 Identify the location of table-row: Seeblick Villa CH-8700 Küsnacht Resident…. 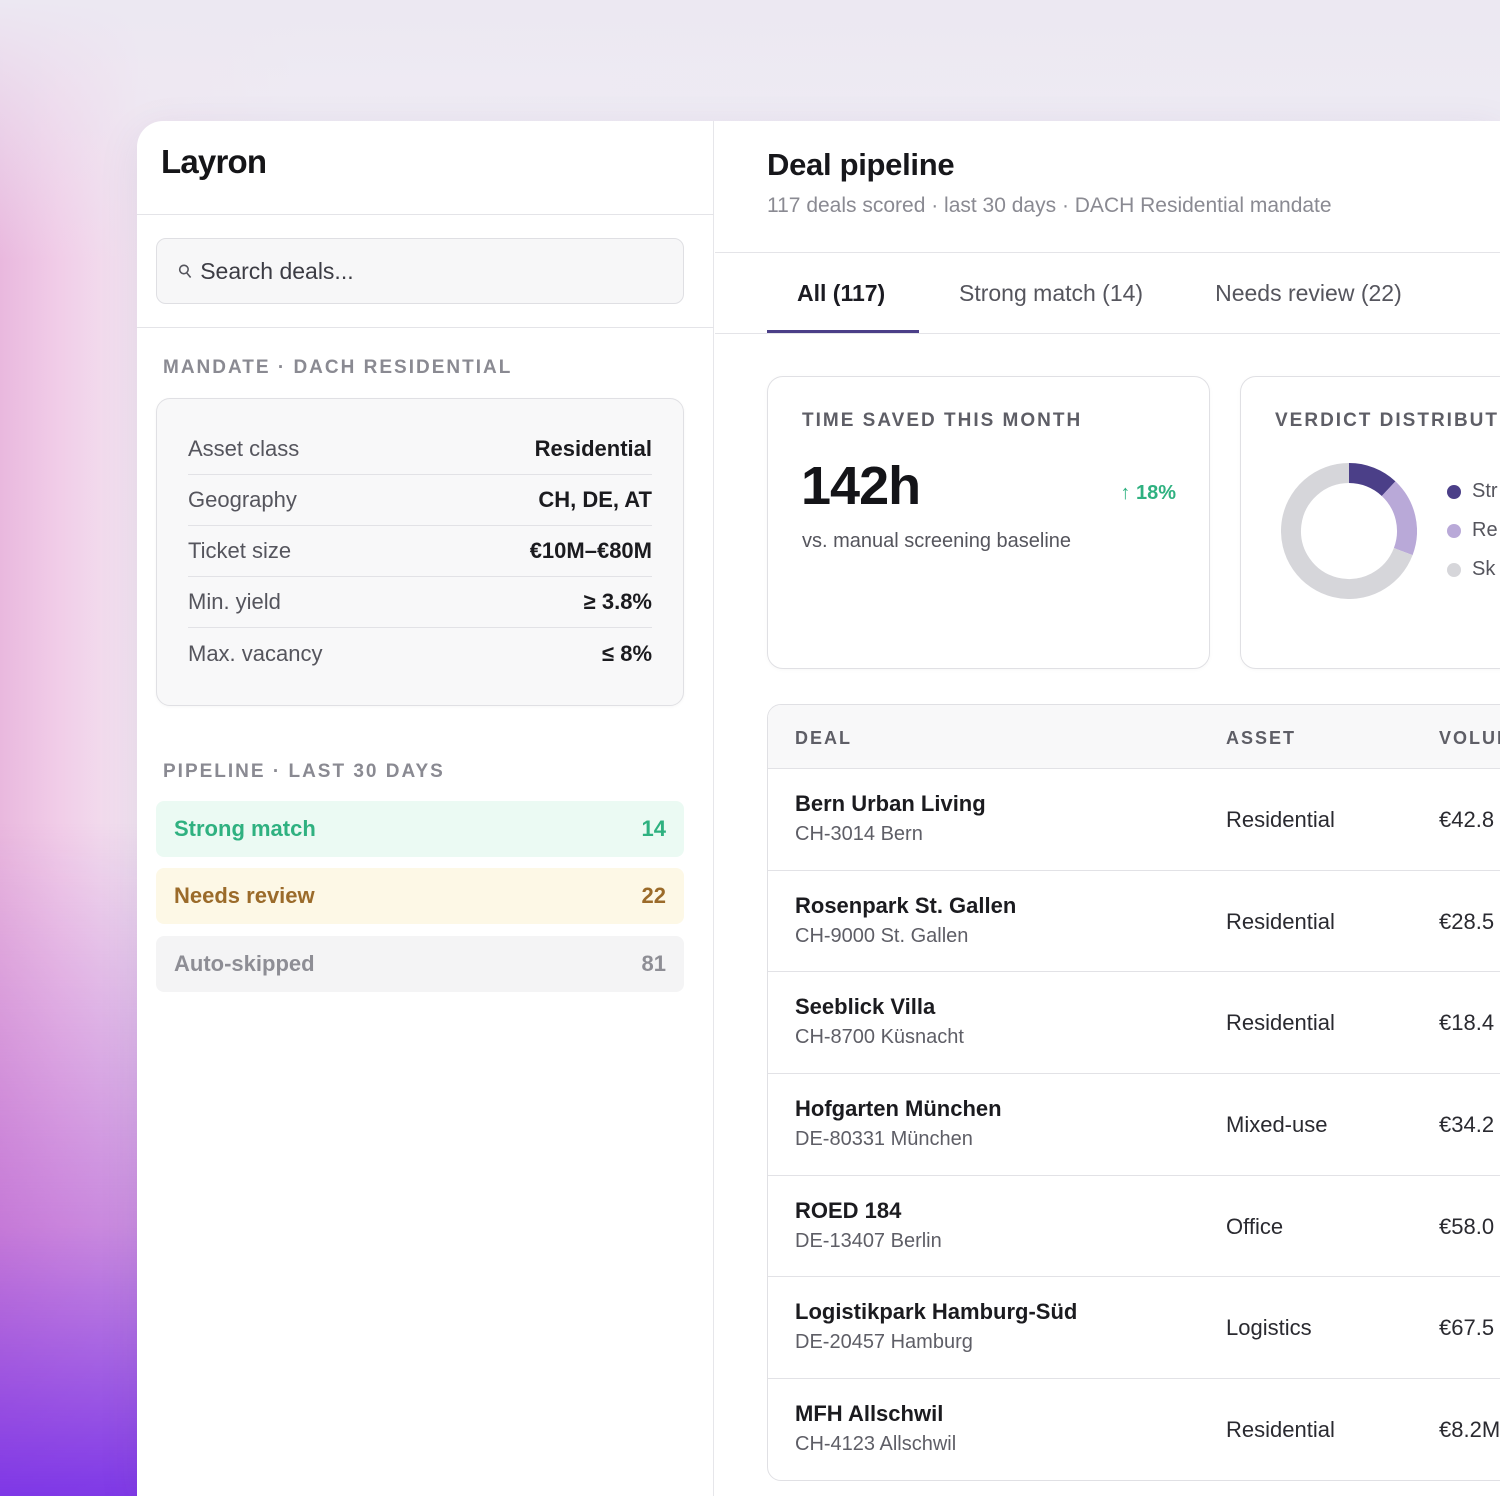
(1134, 1023).